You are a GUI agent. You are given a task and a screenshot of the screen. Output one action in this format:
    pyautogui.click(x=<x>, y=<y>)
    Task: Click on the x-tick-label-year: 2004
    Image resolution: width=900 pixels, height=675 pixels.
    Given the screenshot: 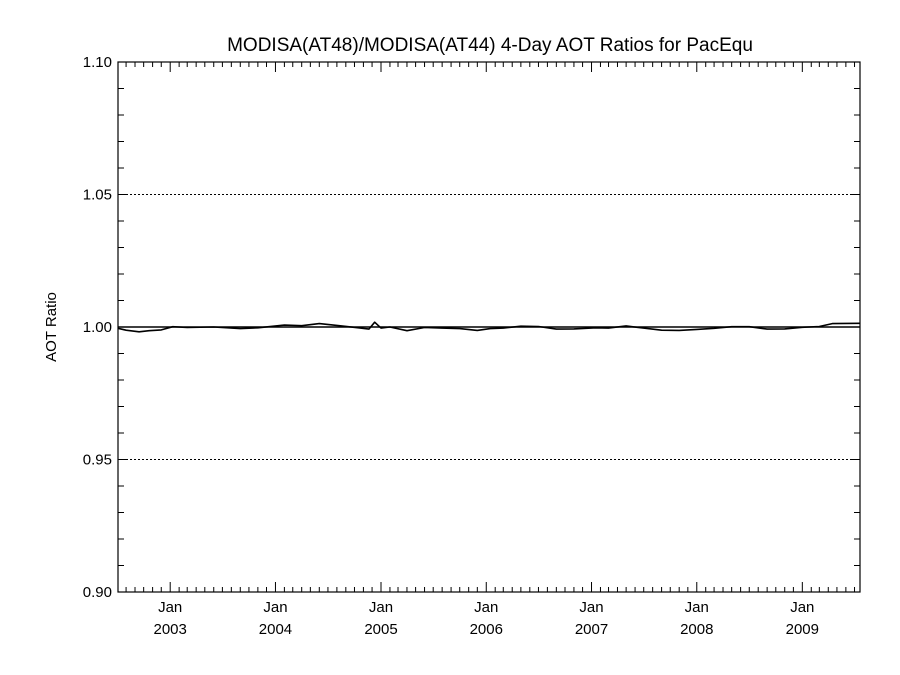 What is the action you would take?
    pyautogui.click(x=275, y=629)
    